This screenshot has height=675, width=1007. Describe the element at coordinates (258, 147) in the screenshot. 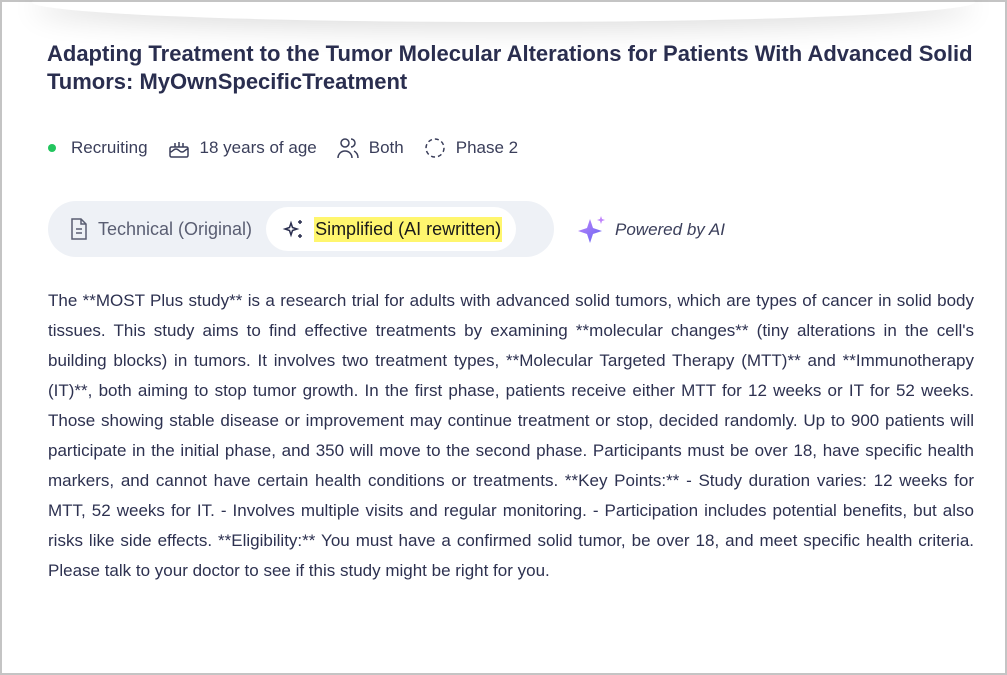

I see `age-label: 18 years of age` at that location.